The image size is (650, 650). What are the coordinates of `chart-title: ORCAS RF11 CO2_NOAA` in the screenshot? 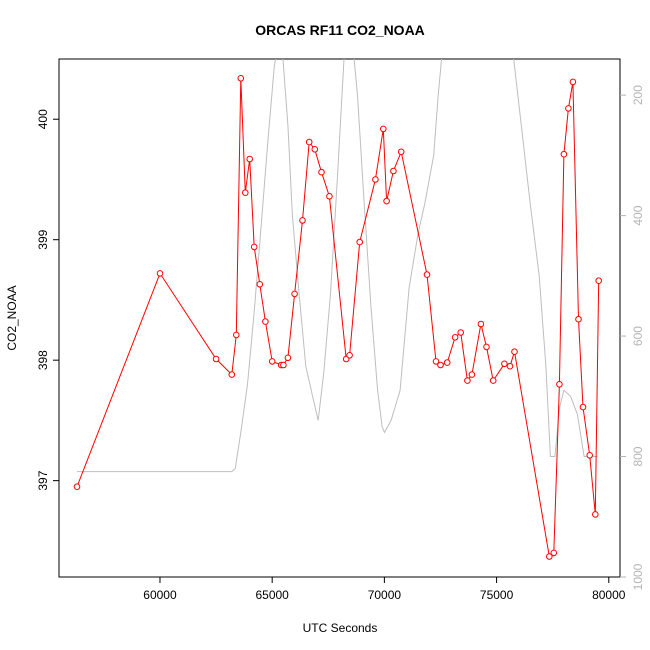 It's located at (340, 30).